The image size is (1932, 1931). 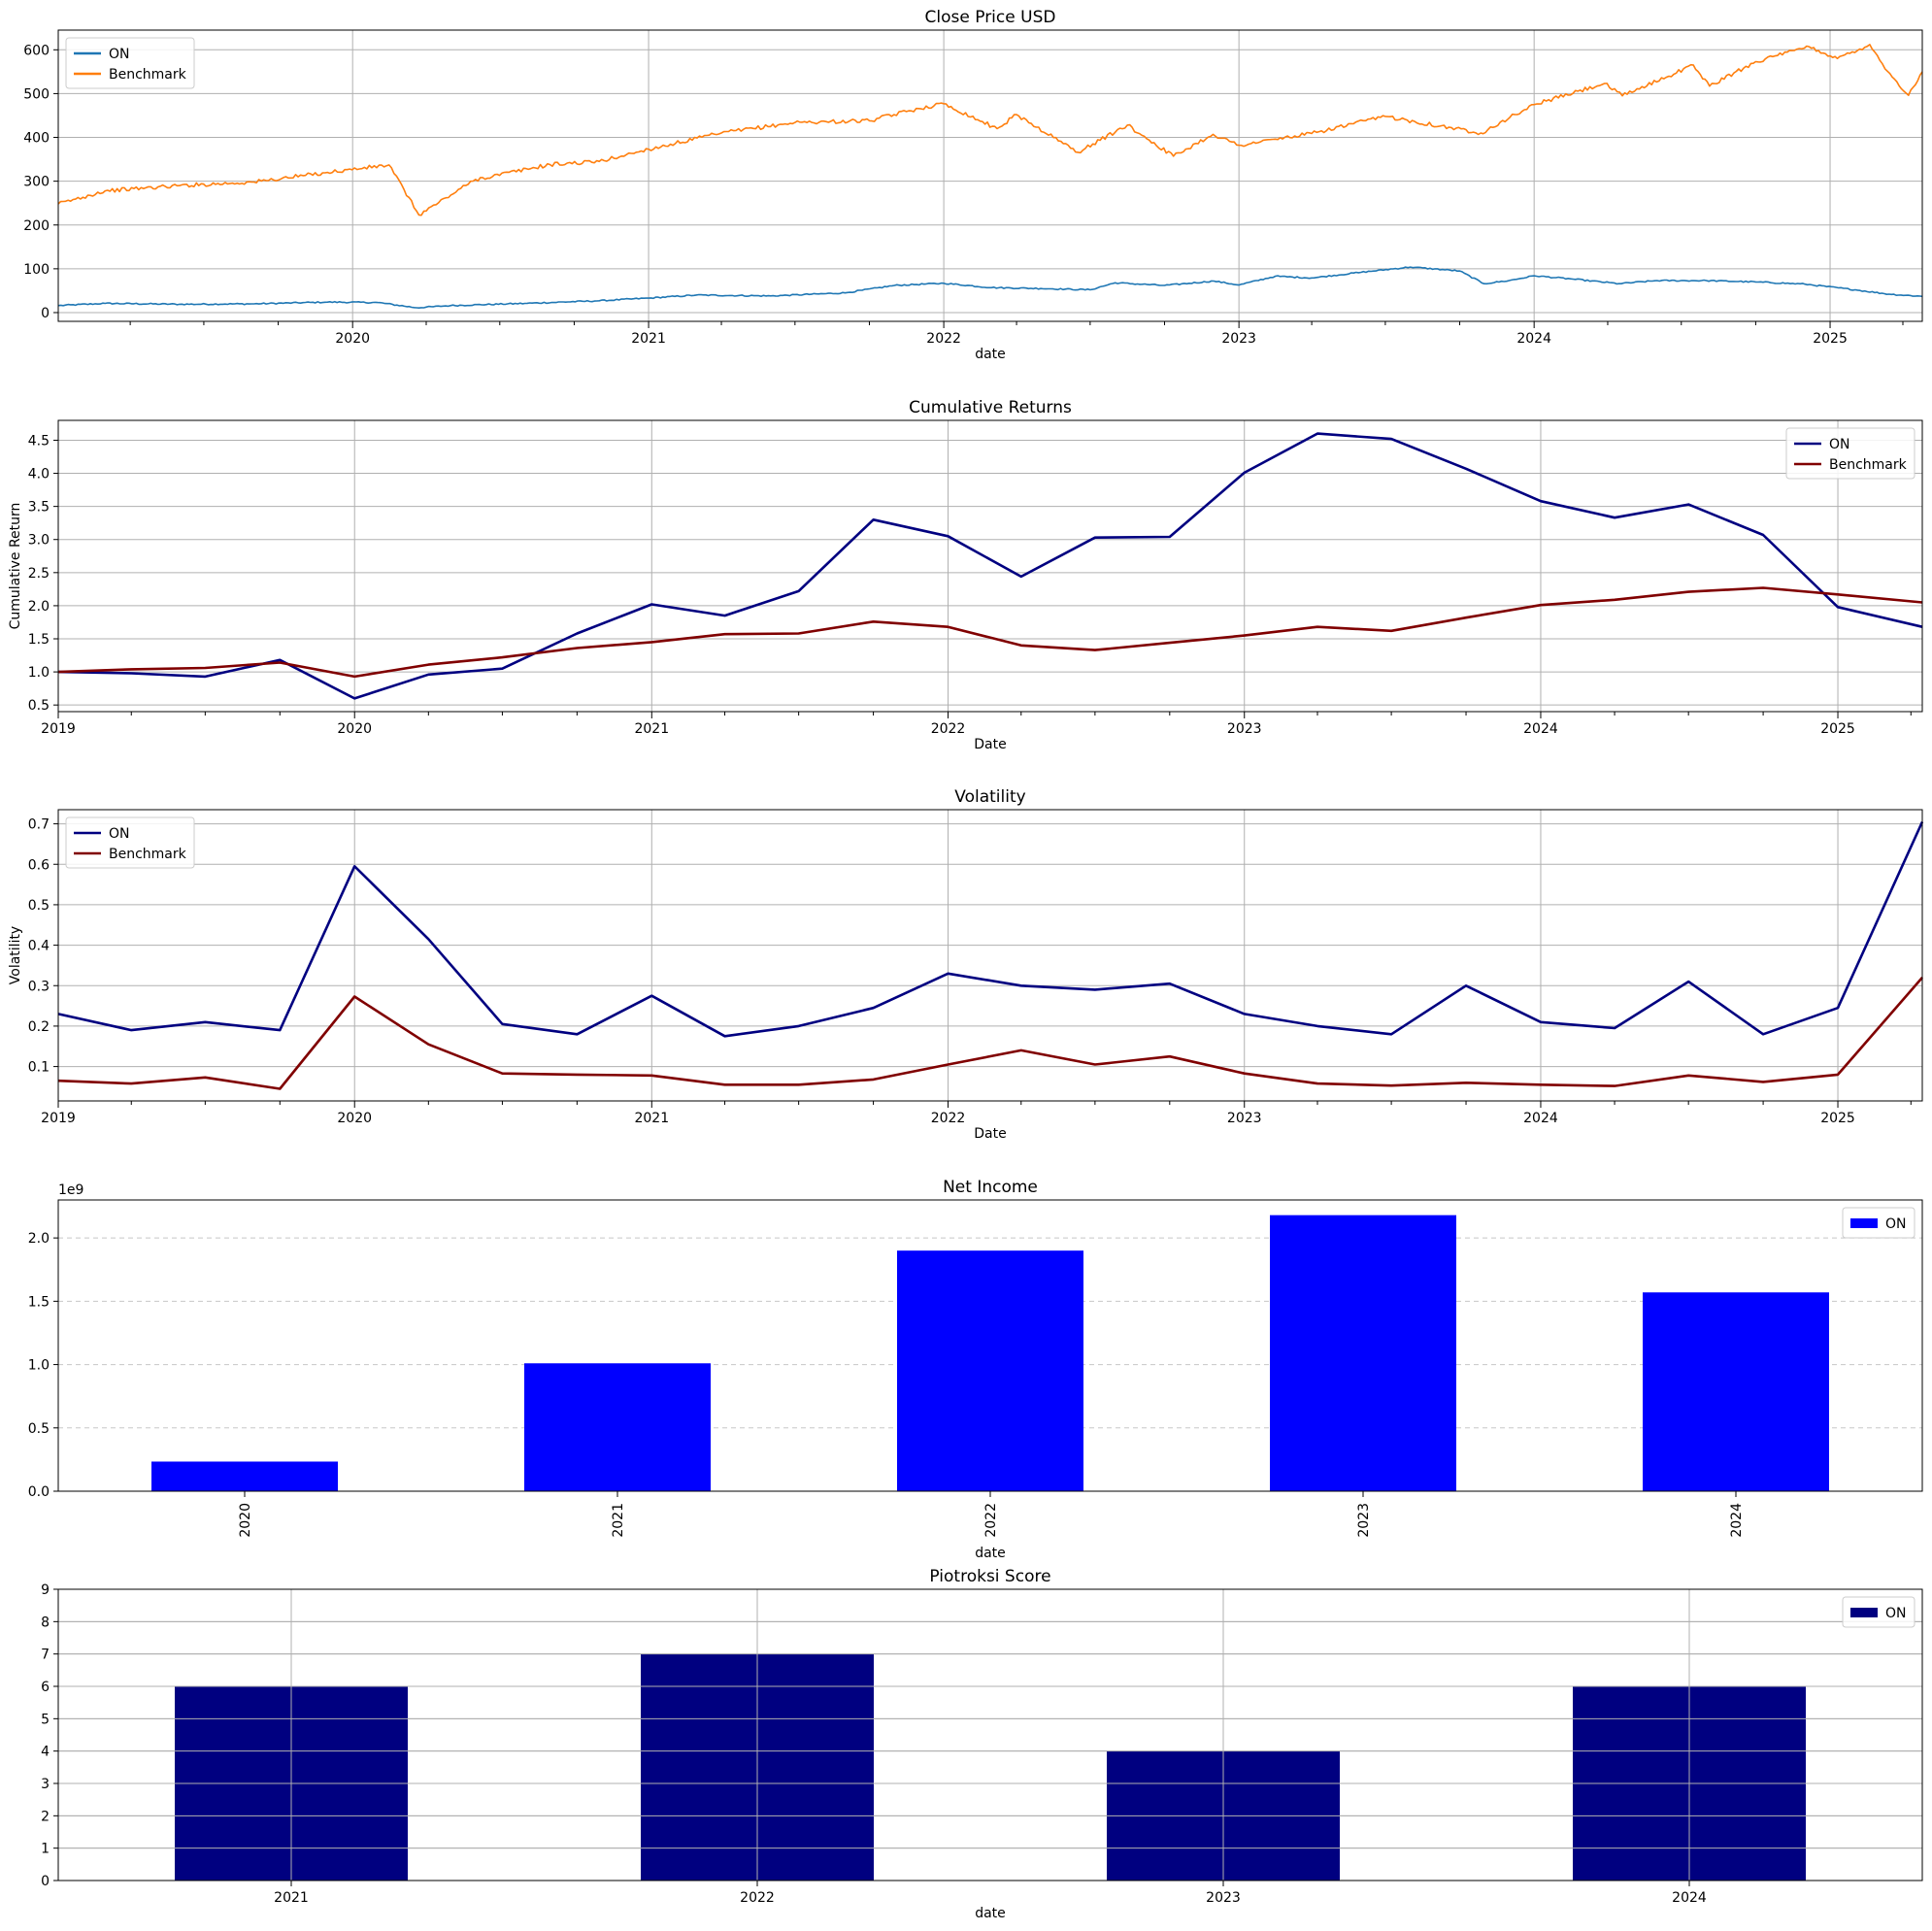 I want to click on y-tick-label: 2.0, so click(x=39, y=1239).